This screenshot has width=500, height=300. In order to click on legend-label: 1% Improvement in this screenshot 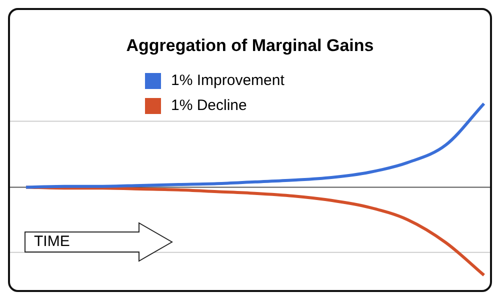, I will do `click(227, 80)`.